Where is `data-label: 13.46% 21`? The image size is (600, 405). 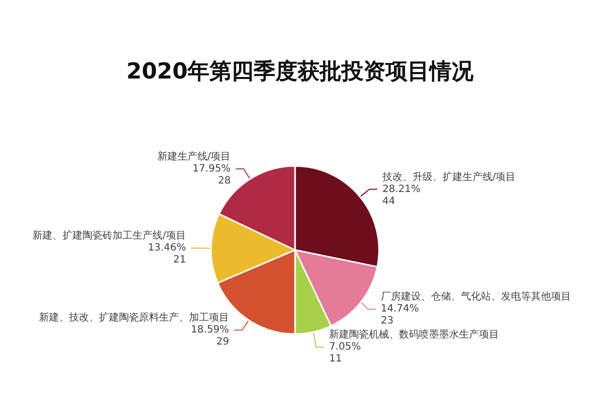
data-label: 13.46% 21 is located at coordinates (167, 254).